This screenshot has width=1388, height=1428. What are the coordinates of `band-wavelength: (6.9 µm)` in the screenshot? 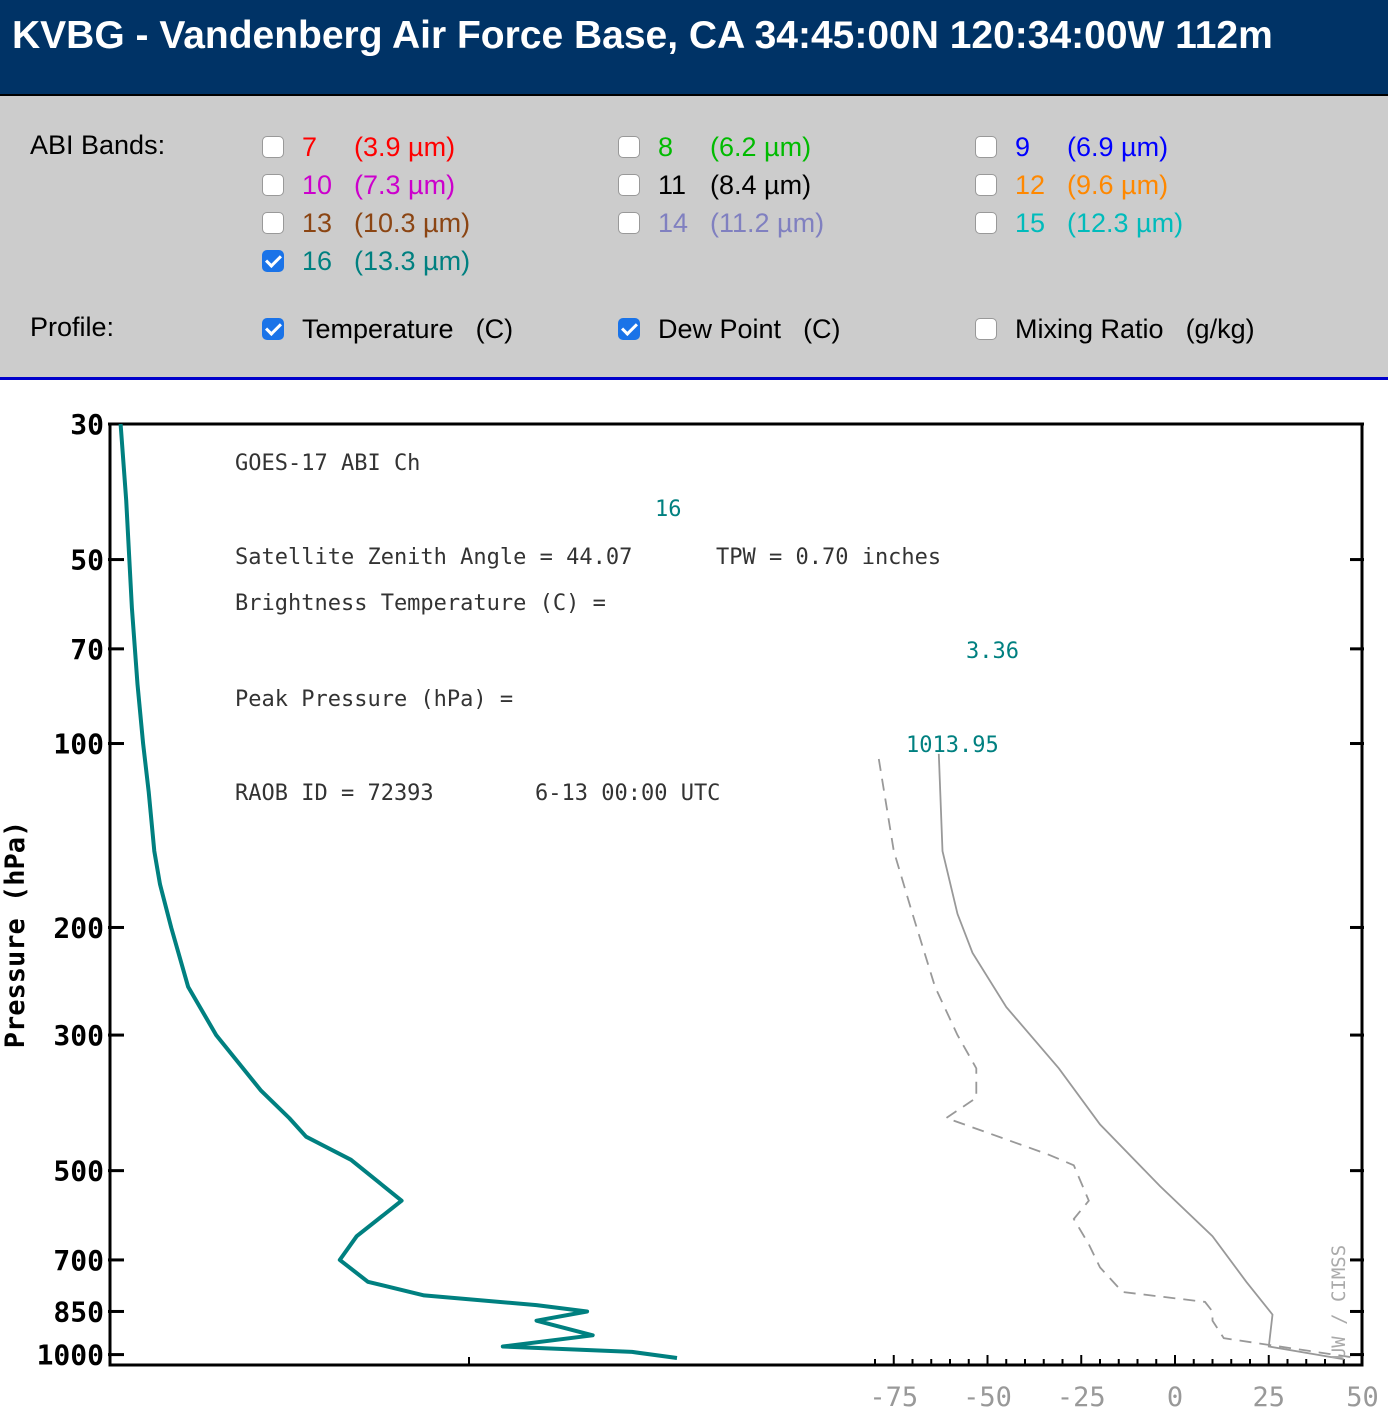 It's located at (1118, 146).